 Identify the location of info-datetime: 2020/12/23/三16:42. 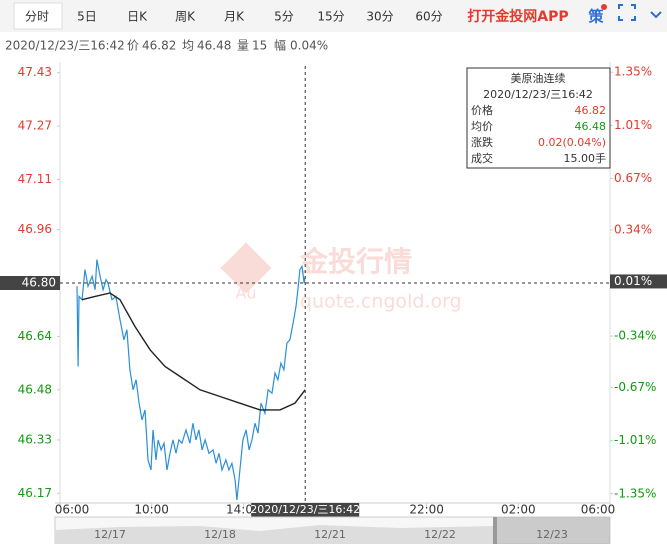
(65, 46).